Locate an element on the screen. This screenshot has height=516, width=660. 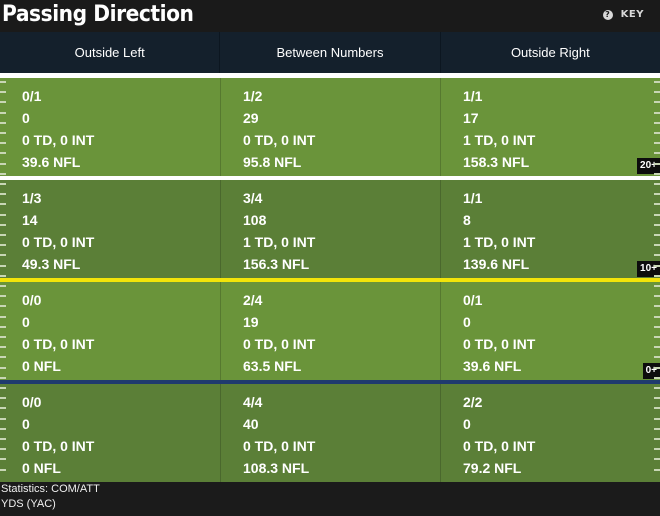
header: Passing Direction ? KEY is located at coordinates (330, 16).